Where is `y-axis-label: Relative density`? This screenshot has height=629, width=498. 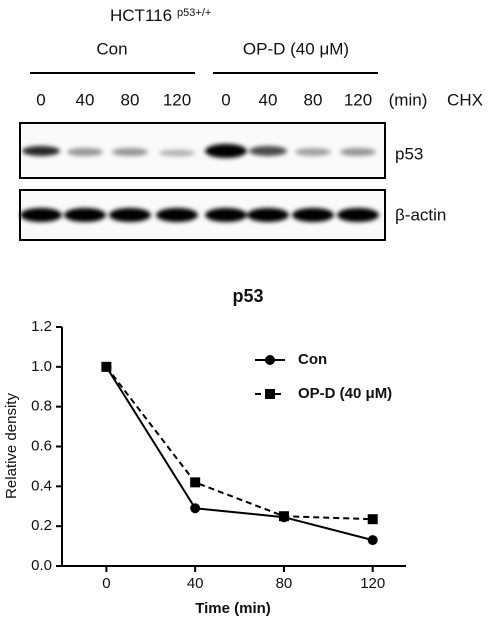
y-axis-label: Relative density is located at coordinates (11, 446).